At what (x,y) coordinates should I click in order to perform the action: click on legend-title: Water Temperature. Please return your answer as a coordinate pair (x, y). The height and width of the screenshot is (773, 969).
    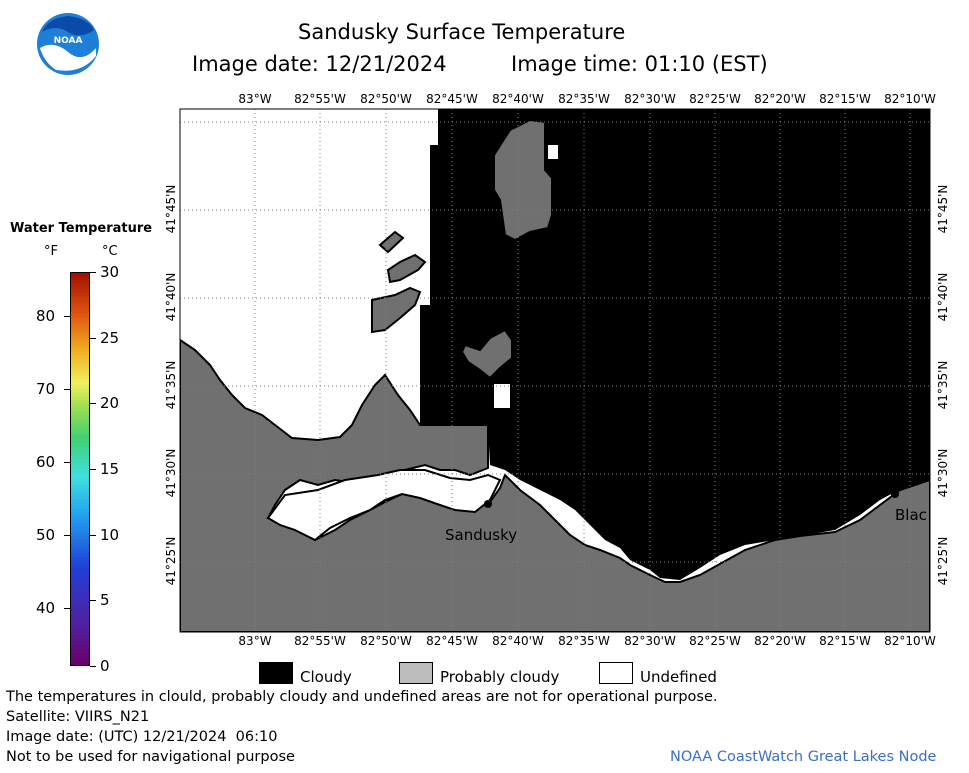
    Looking at the image, I should click on (81, 228).